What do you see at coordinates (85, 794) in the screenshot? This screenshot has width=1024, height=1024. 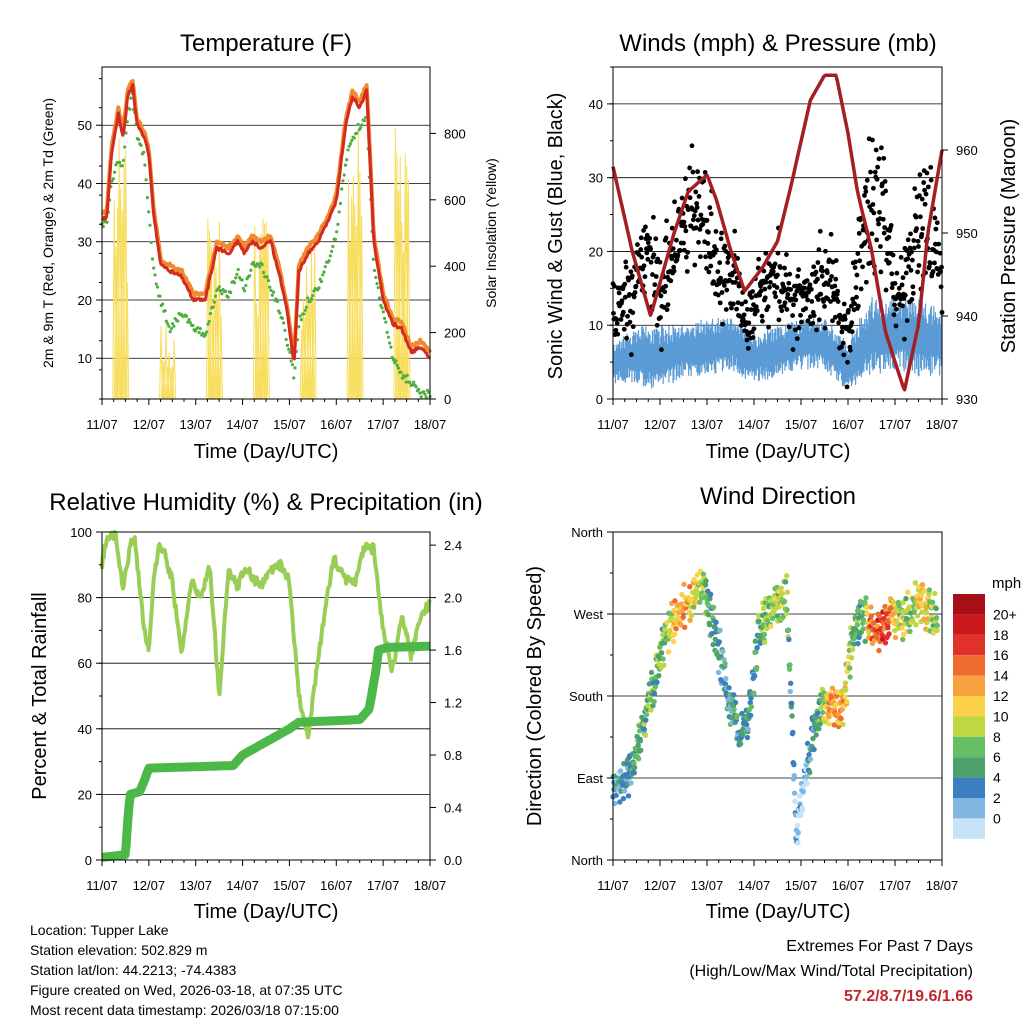 I see `humidity-y-tick-label: 20` at bounding box center [85, 794].